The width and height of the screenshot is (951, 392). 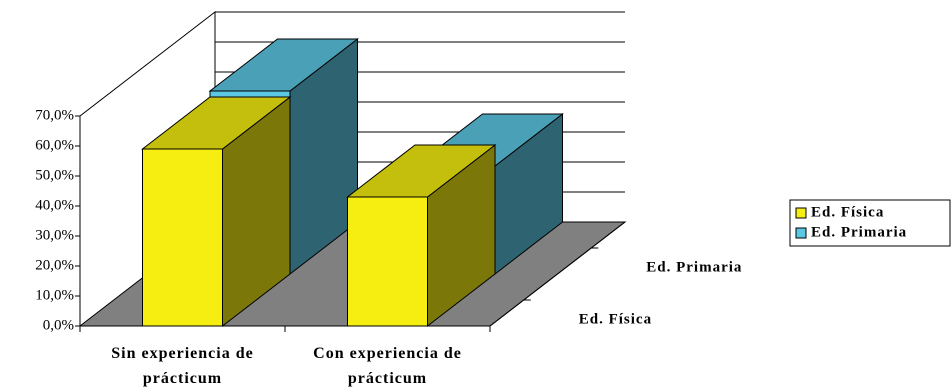 I want to click on legend-label: Ed. Primaria, so click(x=859, y=232).